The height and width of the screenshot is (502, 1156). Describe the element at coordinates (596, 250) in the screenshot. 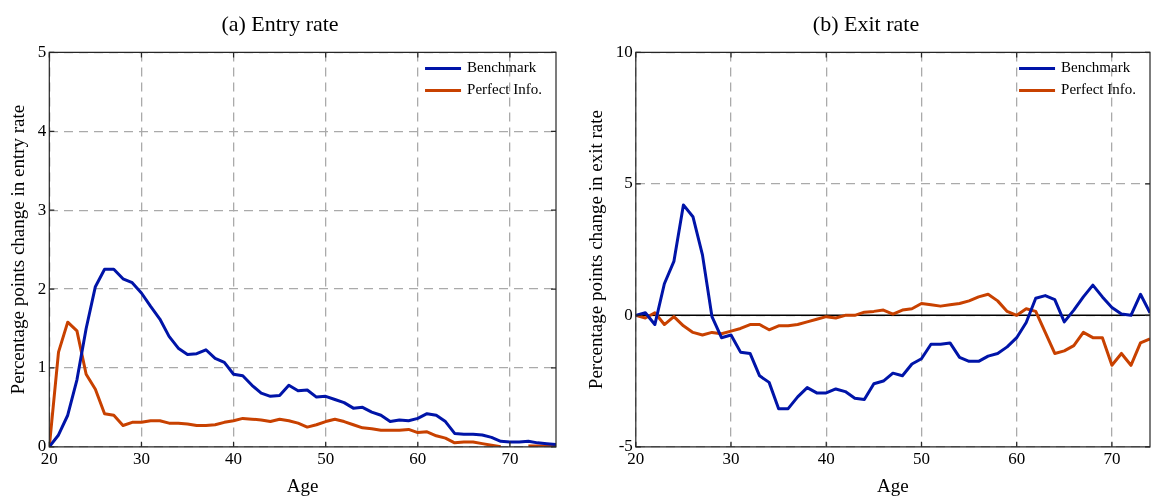

I see `y-axis-title: Percentage points change in exit rate` at that location.